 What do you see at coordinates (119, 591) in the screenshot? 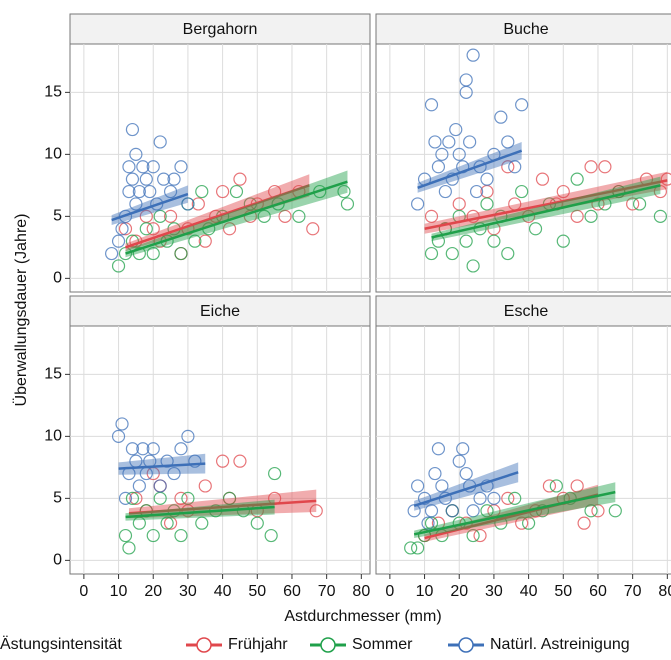
I see `x-tick-label: 10` at bounding box center [119, 591].